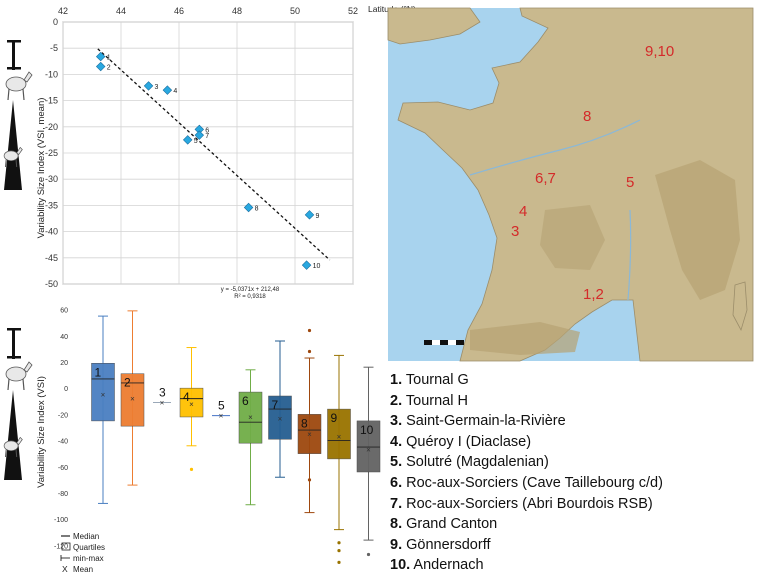  I want to click on box-y-tick-label: -100, so click(61, 520).